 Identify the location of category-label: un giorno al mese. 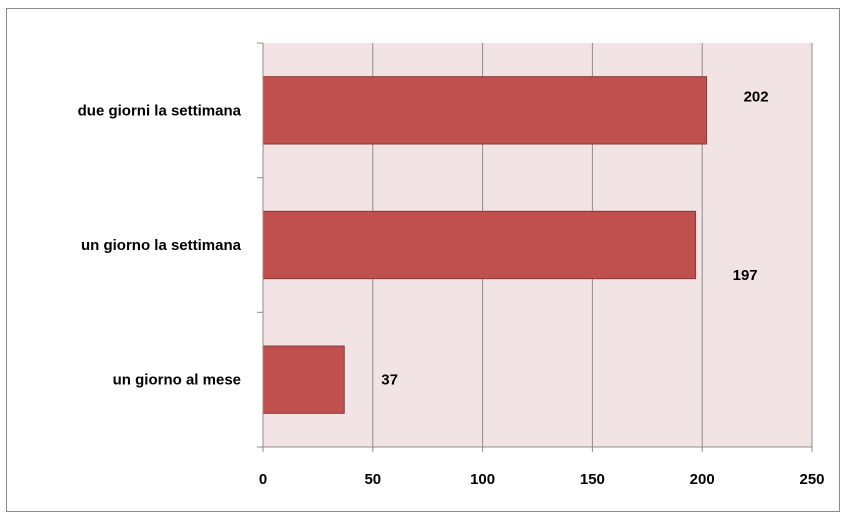
(177, 380).